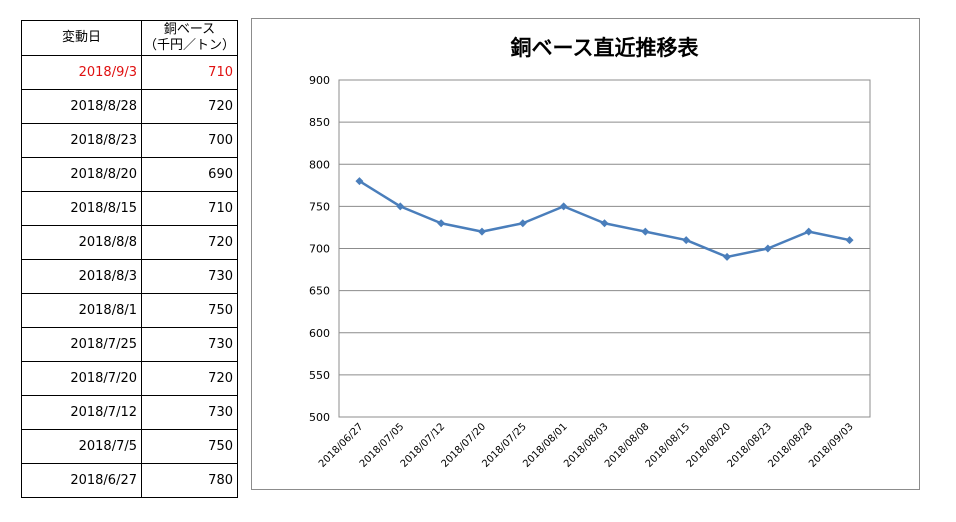  Describe the element at coordinates (189, 29) in the screenshot. I see `header-price-line1: 銅ベース` at that location.